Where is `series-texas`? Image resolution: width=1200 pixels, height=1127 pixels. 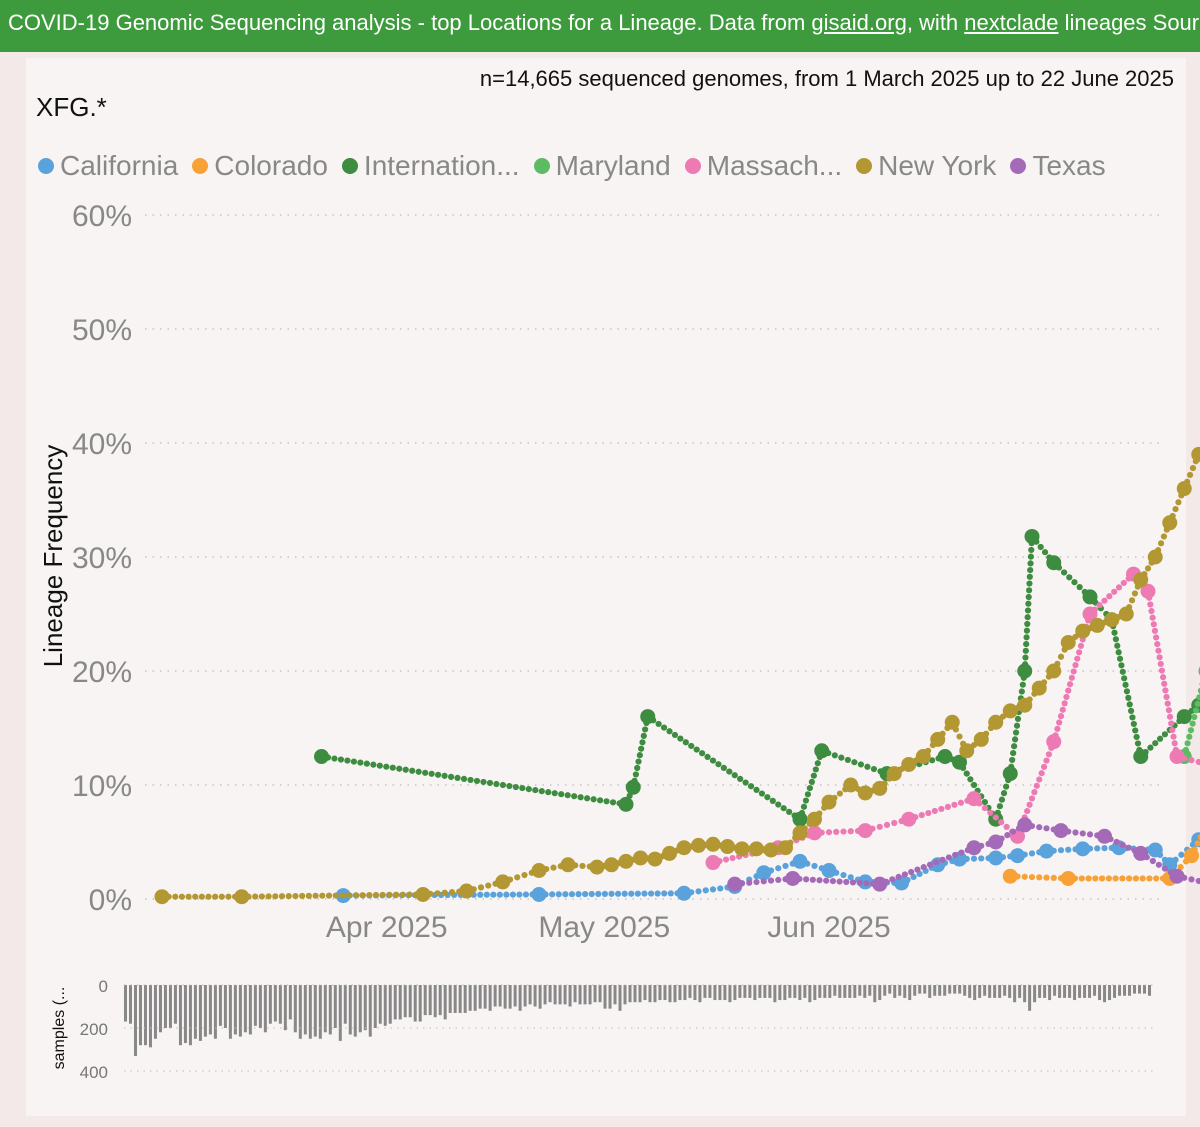 series-texas is located at coordinates (963, 854).